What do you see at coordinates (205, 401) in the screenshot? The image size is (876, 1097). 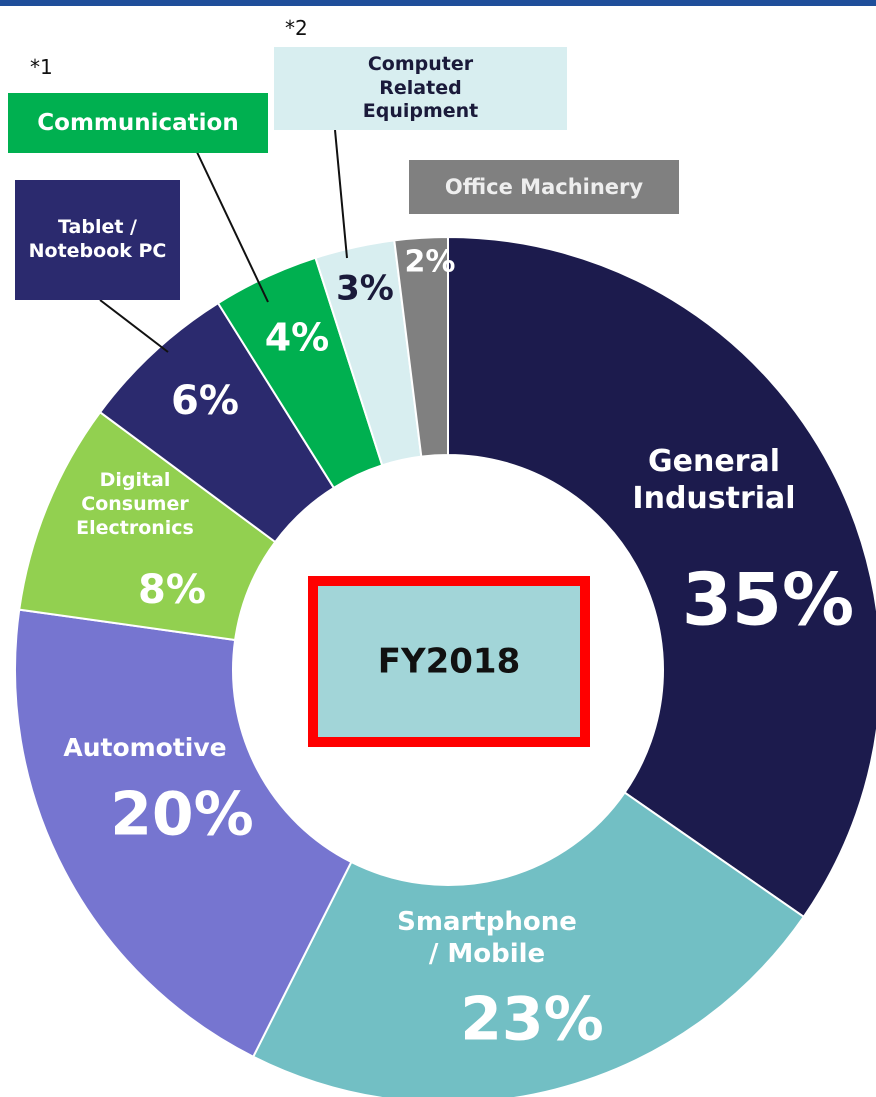 I see `value-label: 6%` at bounding box center [205, 401].